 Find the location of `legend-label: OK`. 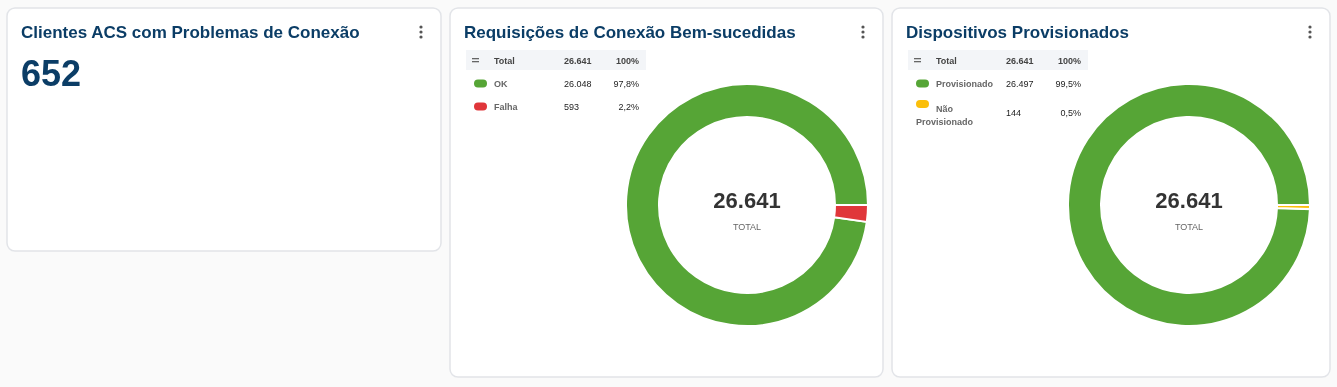

legend-label: OK is located at coordinates (501, 83).